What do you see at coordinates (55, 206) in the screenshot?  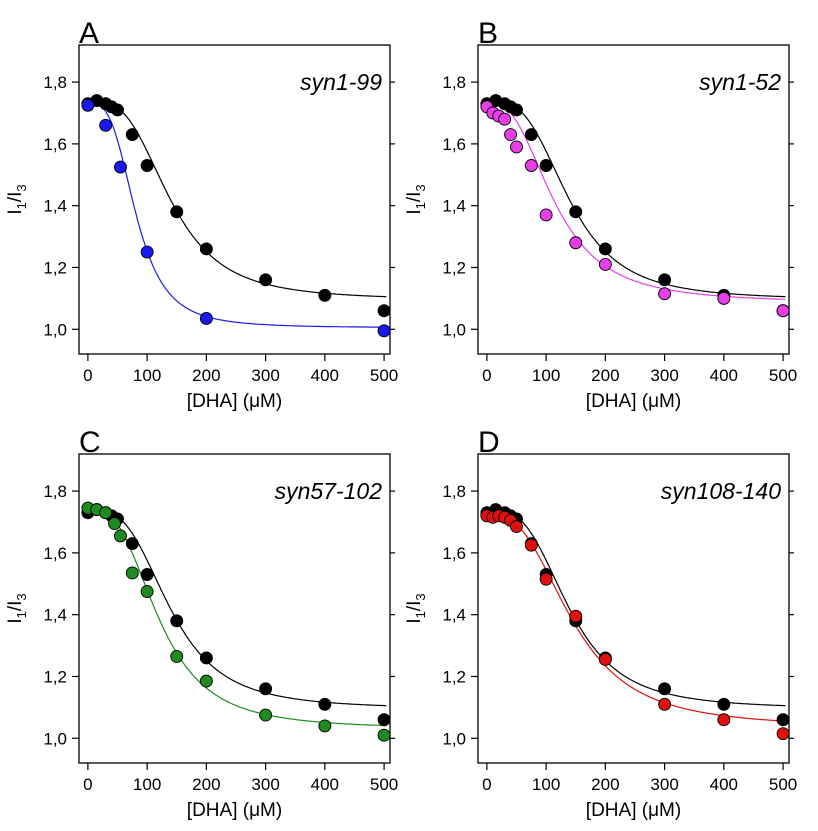 I see `y-tick-label: 1,4` at bounding box center [55, 206].